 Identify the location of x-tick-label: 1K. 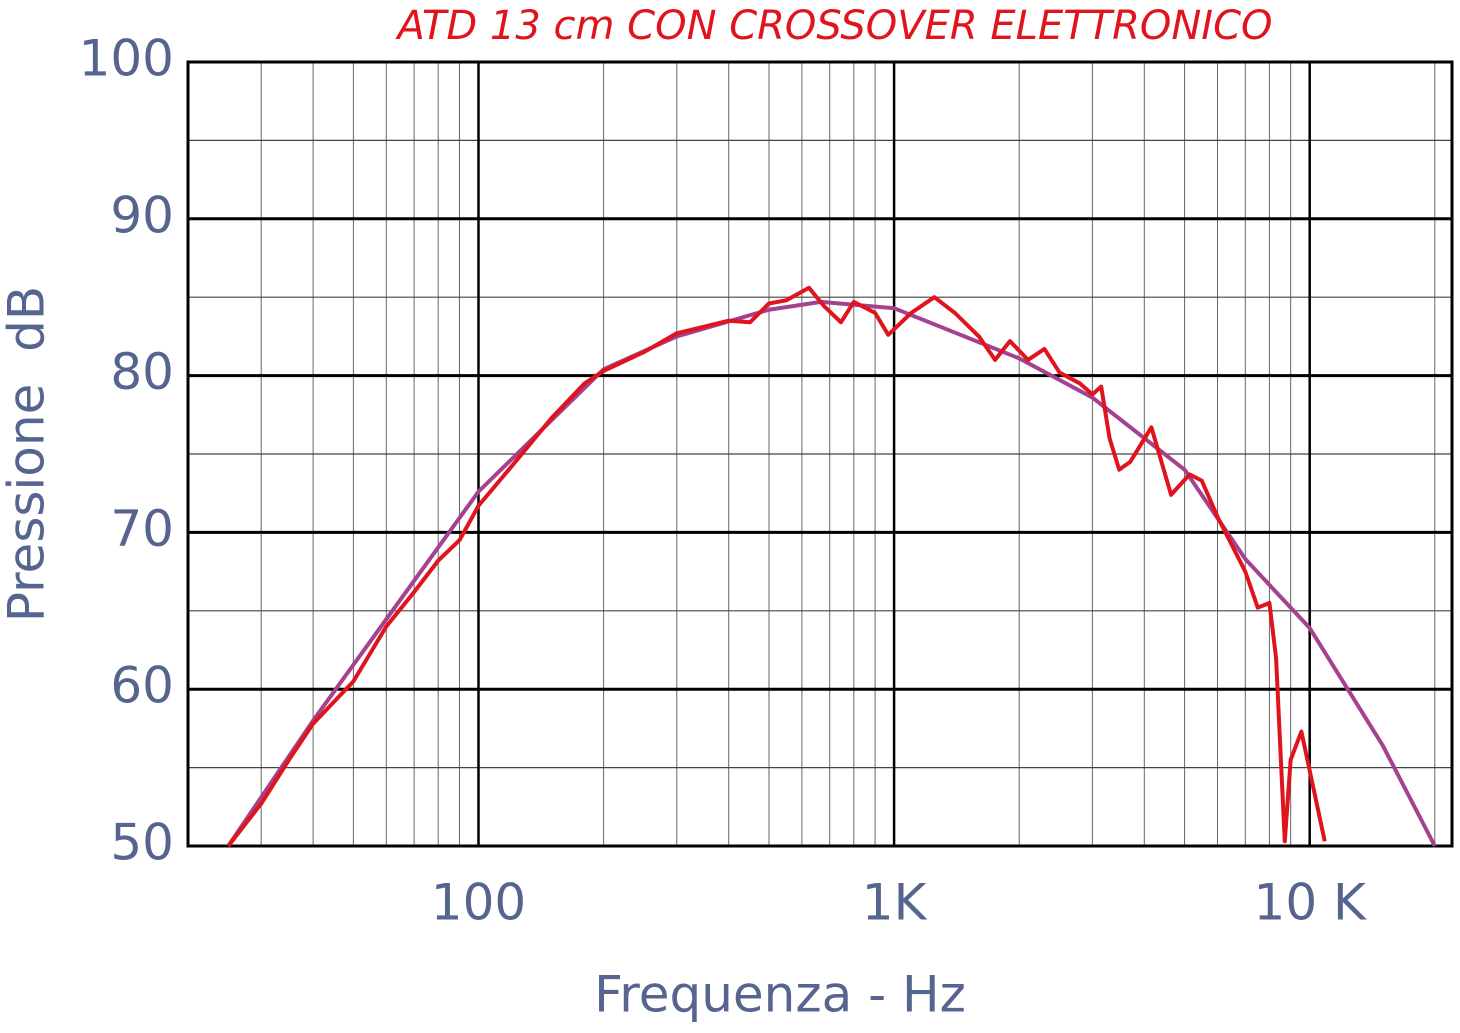
(895, 903).